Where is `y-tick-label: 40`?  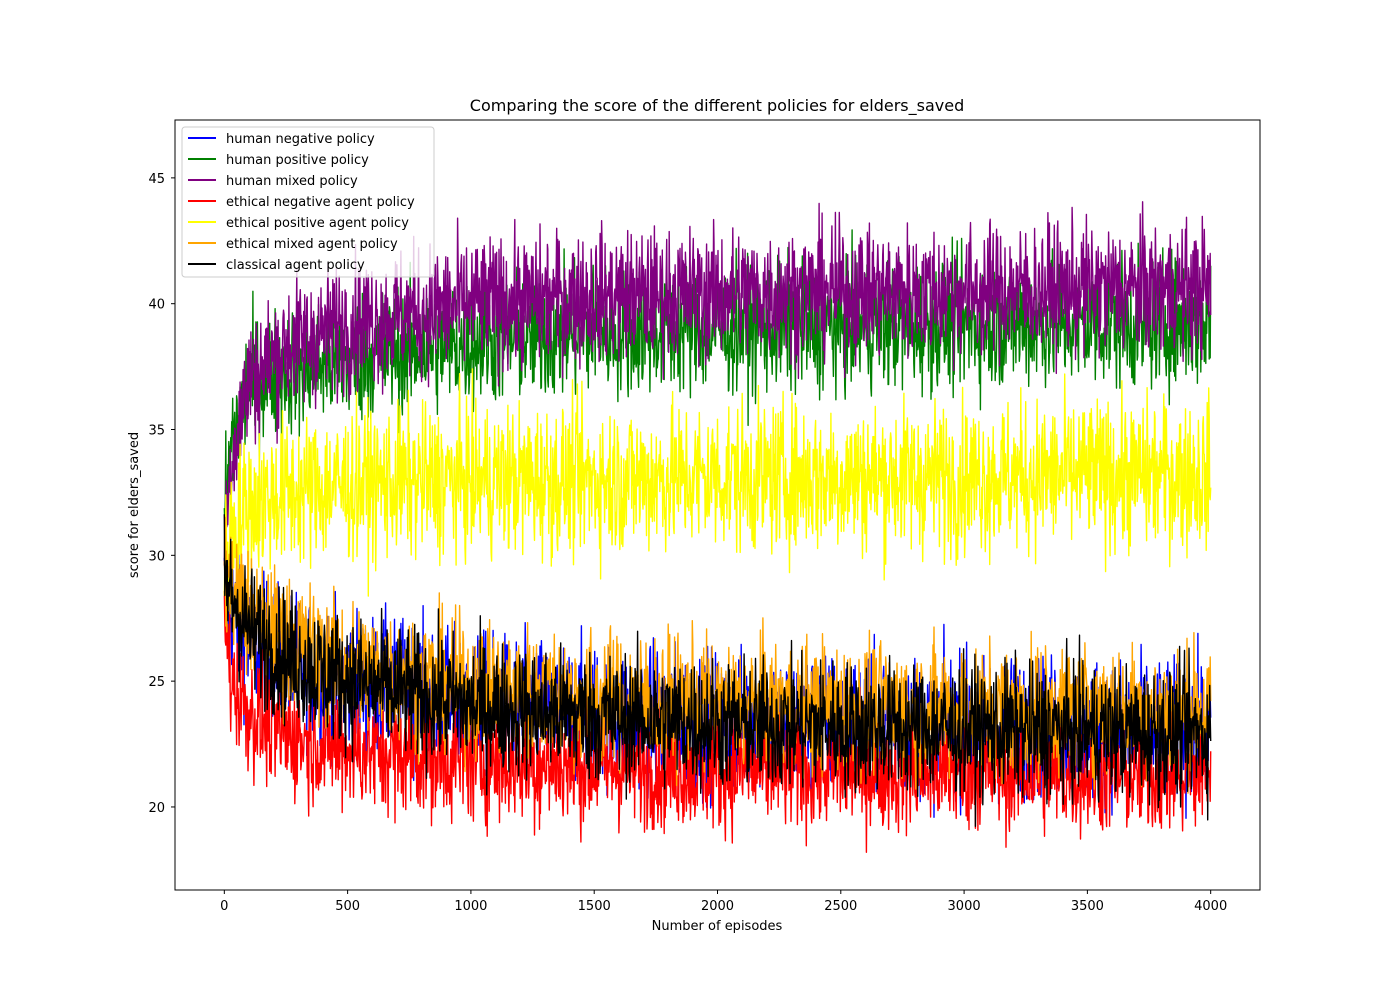 y-tick-label: 40 is located at coordinates (156, 305).